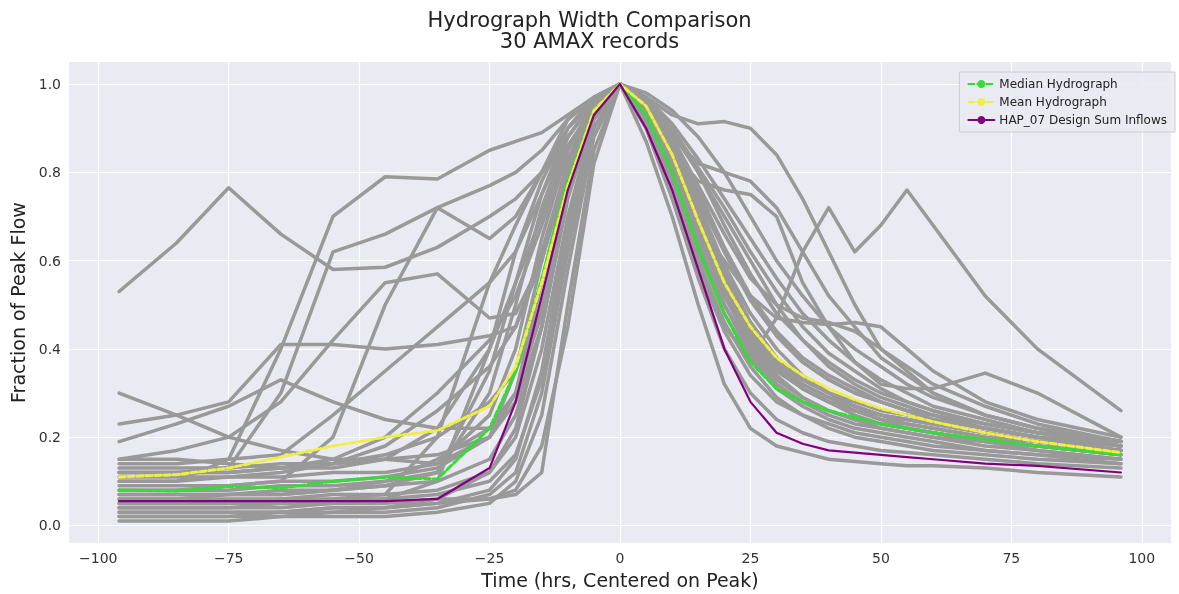 The width and height of the screenshot is (1179, 594). I want to click on legend-label: HAP_07 Design Sum Inflows, so click(1083, 120).